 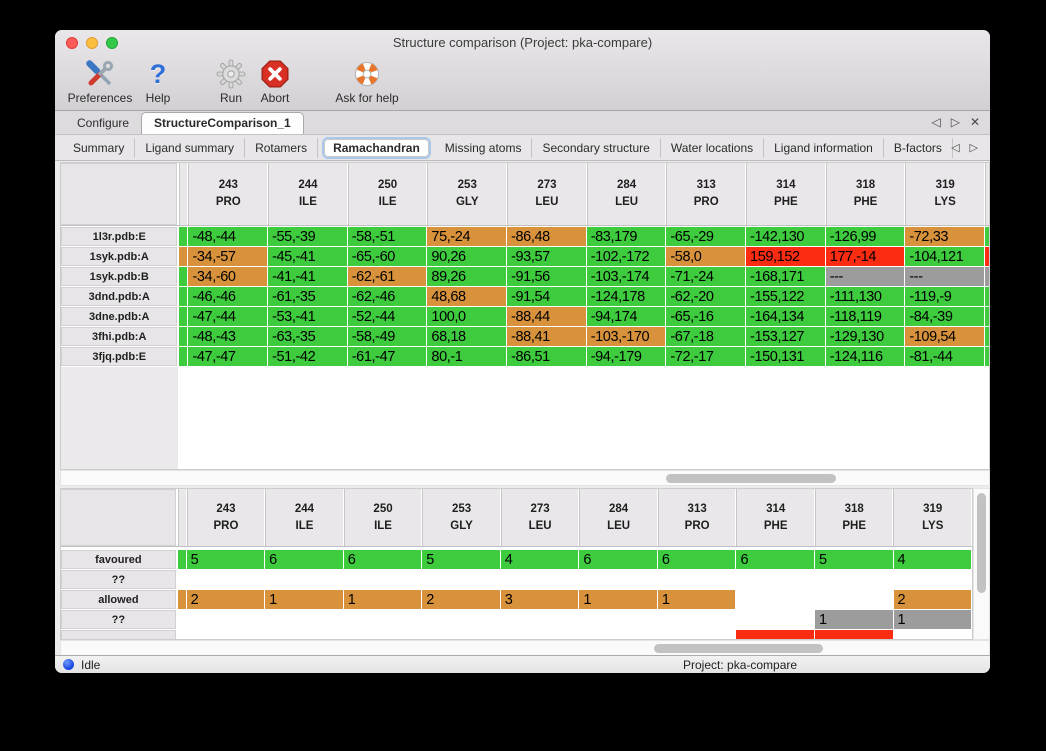 What do you see at coordinates (626, 356) in the screenshot?
I see `table-cell: -94,-179` at bounding box center [626, 356].